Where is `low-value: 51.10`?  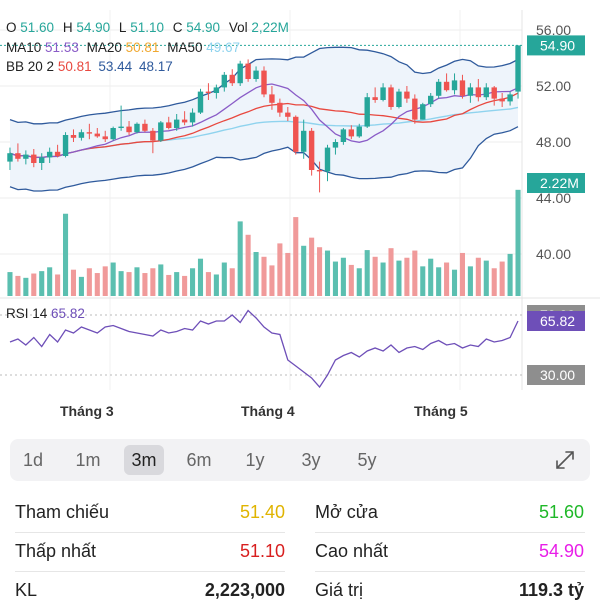
low-value: 51.10 is located at coordinates (147, 27).